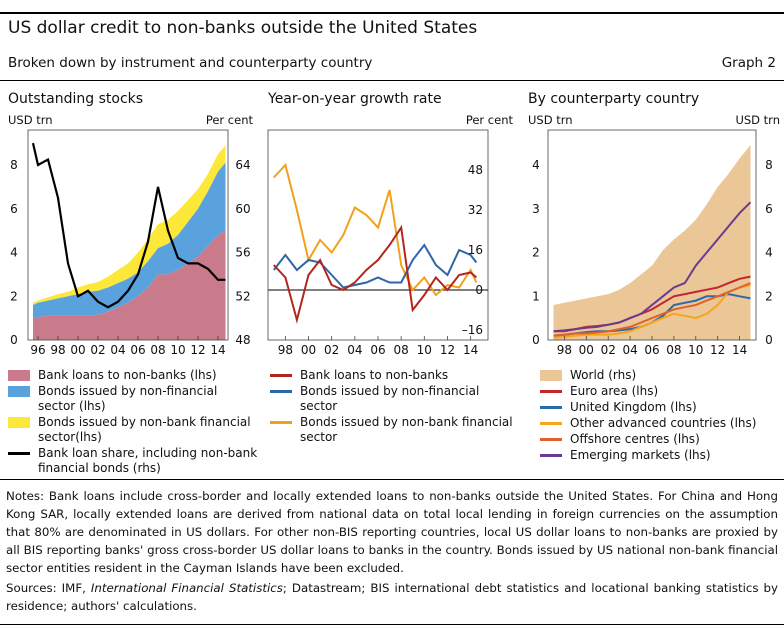 This screenshot has width=784, height=628. What do you see at coordinates (157, 350) in the screenshot?
I see `panel1-xtick-label: 08` at bounding box center [157, 350].